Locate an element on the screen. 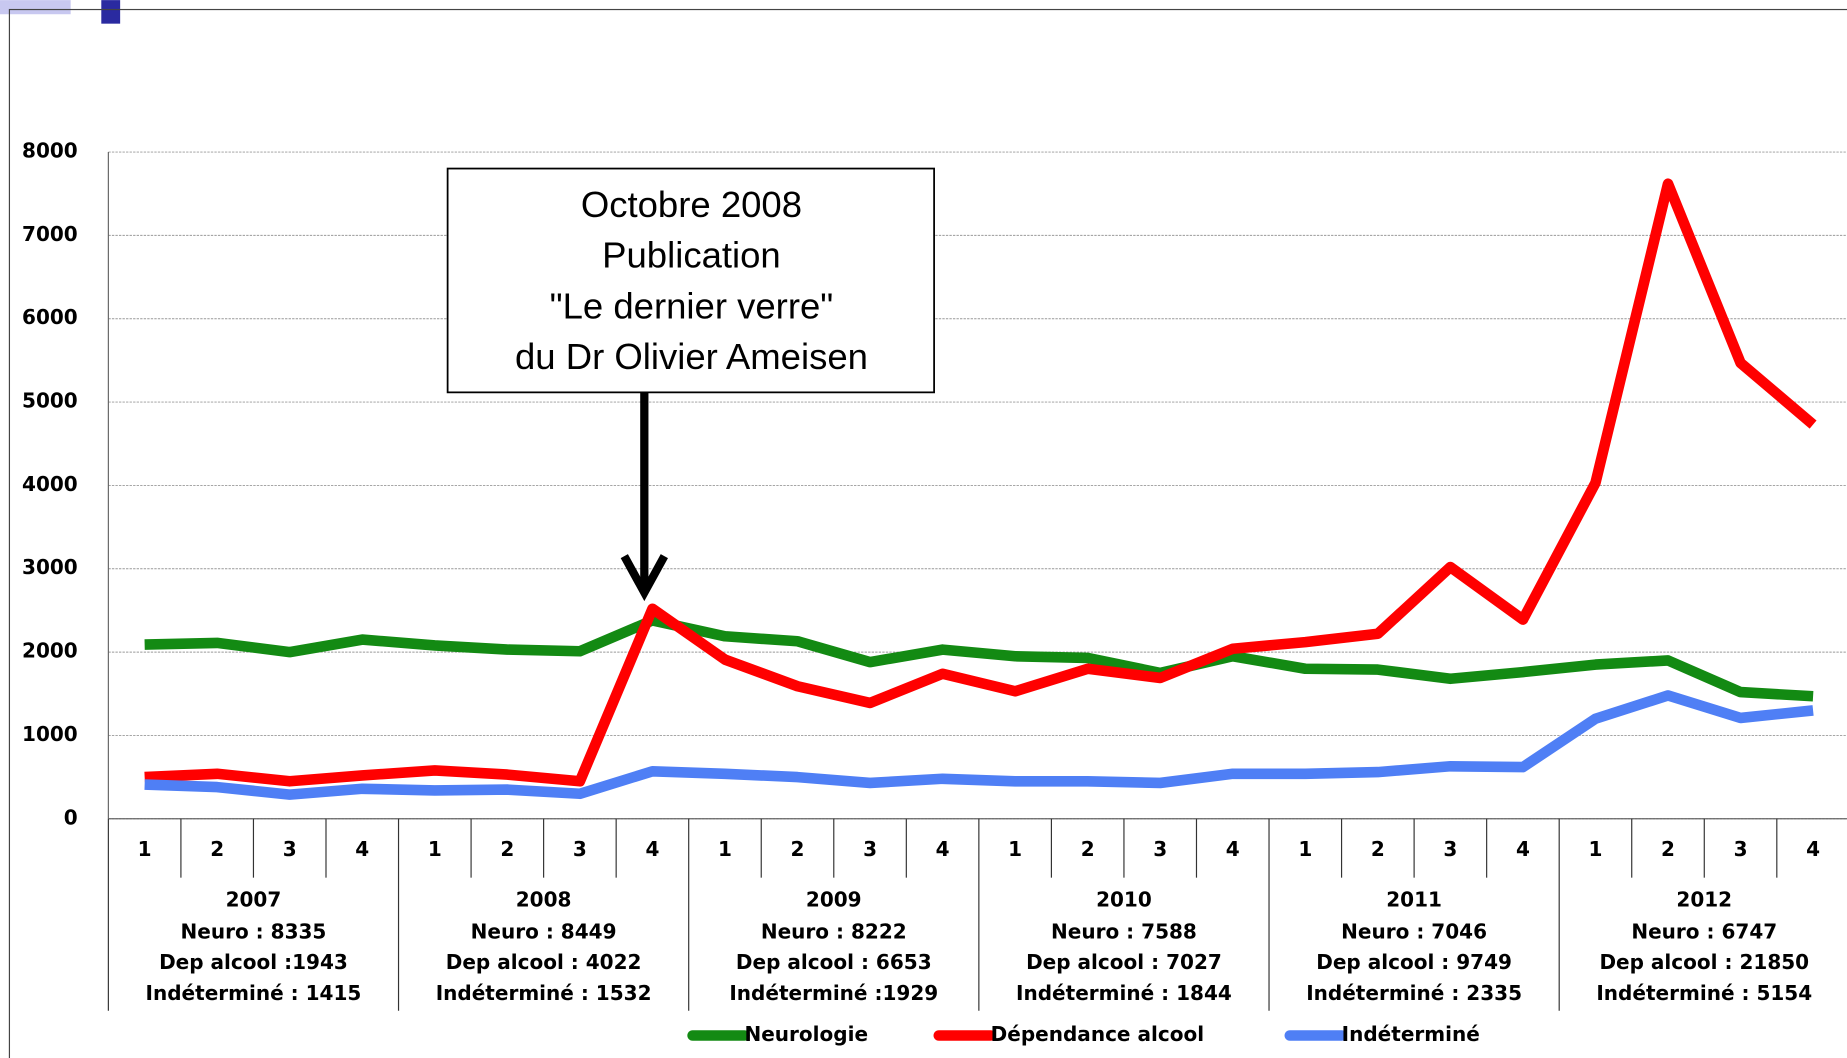 This screenshot has height=1058, width=1847. group-label: Indéterminé : 1844 is located at coordinates (1124, 993).